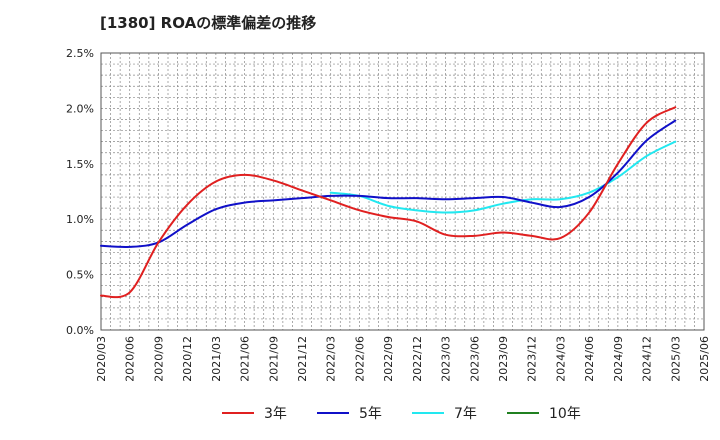 This screenshot has width=720, height=440. Describe the element at coordinates (101, 359) in the screenshot. I see `x-tick-label: 2020/03` at that location.